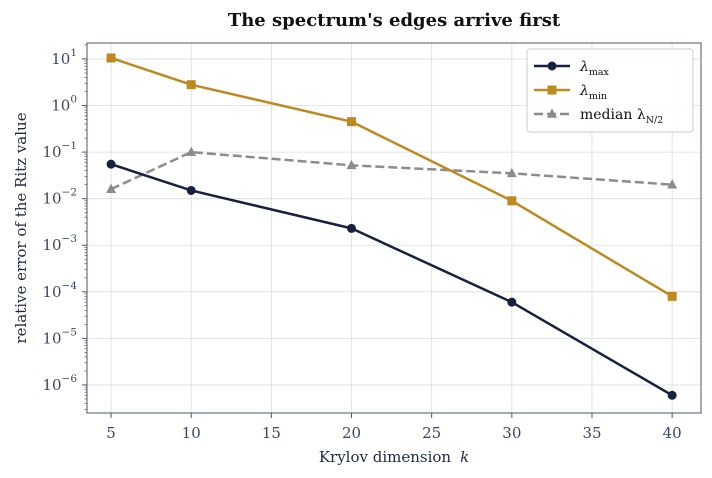  Describe the element at coordinates (511, 433) in the screenshot. I see `x-tick-label: 30` at that location.